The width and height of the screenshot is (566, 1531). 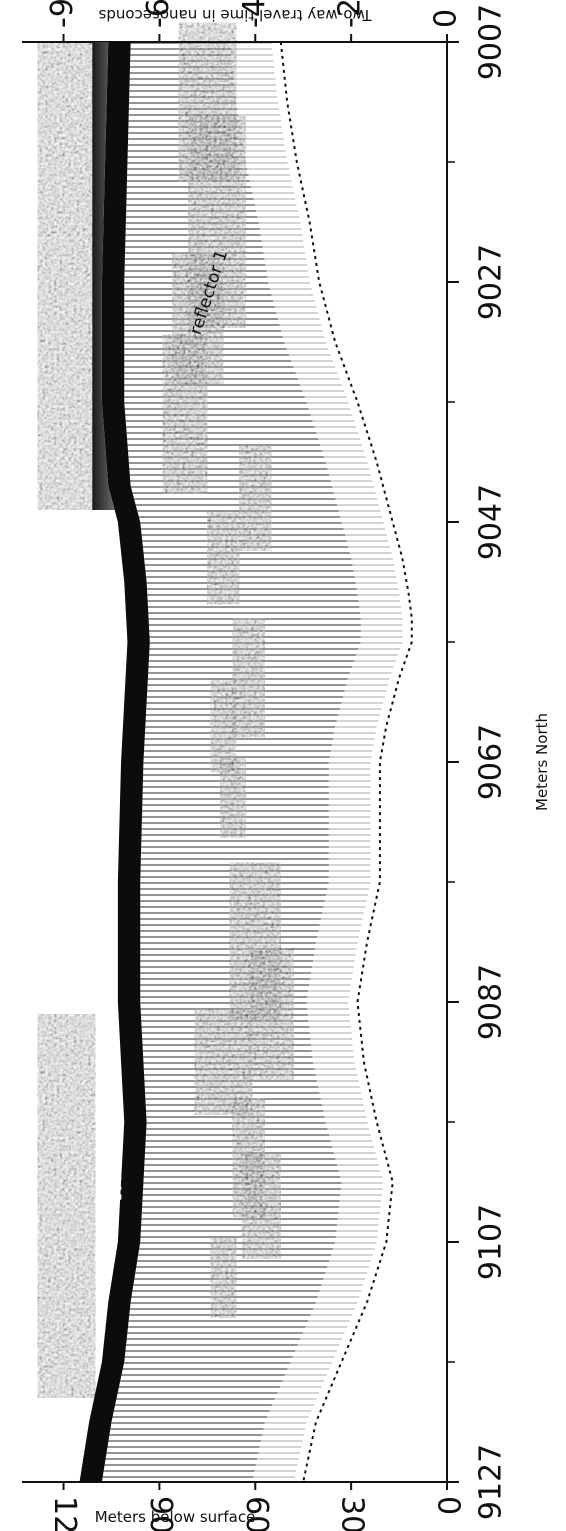 I want to click on twt-tick-label: 120, so click(x=64, y=1513).